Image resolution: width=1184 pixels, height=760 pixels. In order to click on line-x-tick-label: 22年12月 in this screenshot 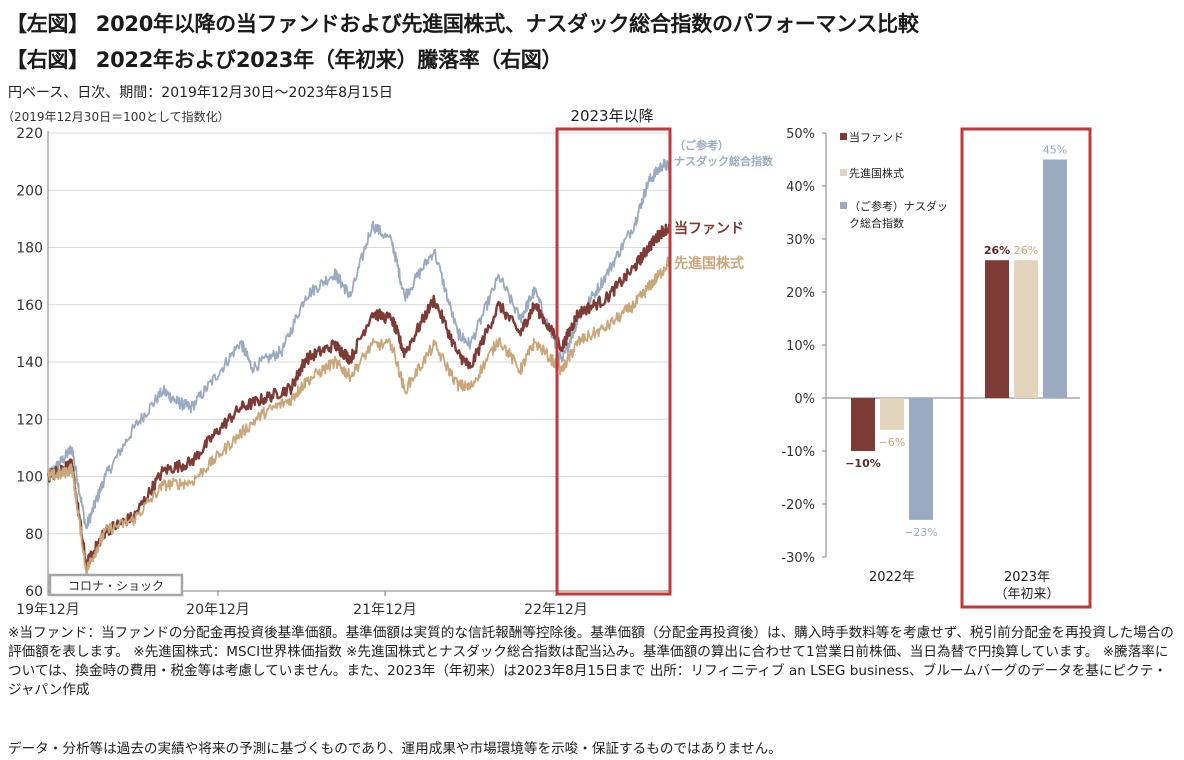, I will do `click(556, 610)`.